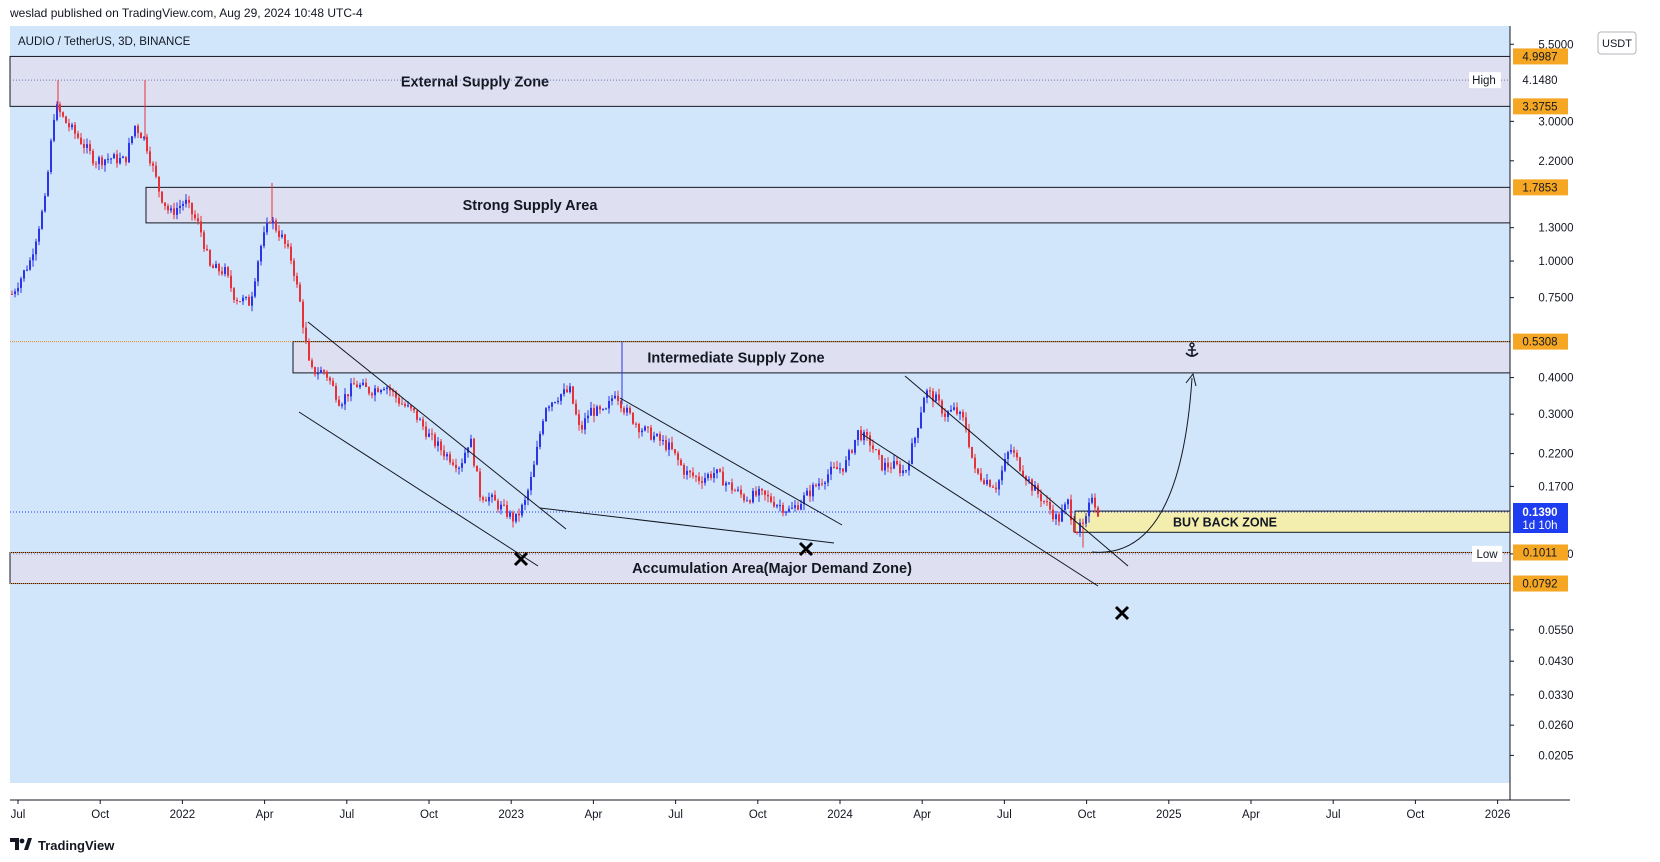  Describe the element at coordinates (1540, 404) in the screenshot. I see `price-axis` at that location.